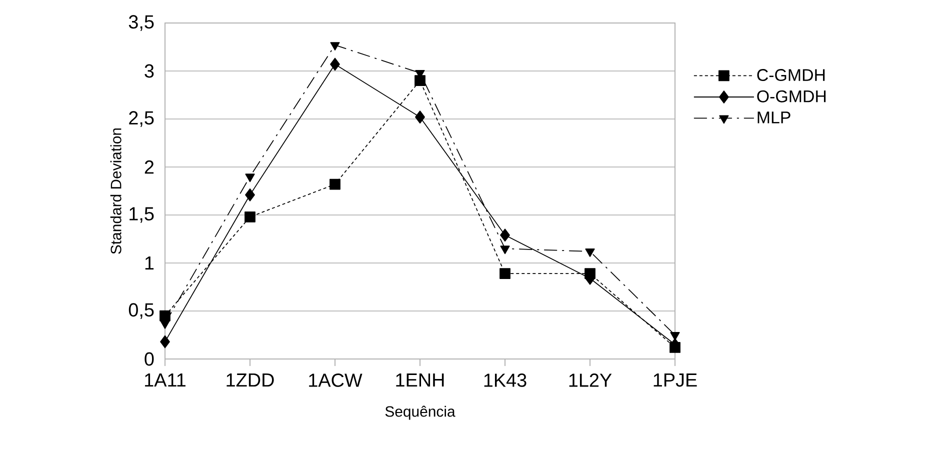  Describe the element at coordinates (141, 23) in the screenshot. I see `y-tick-label: 3,5` at that location.